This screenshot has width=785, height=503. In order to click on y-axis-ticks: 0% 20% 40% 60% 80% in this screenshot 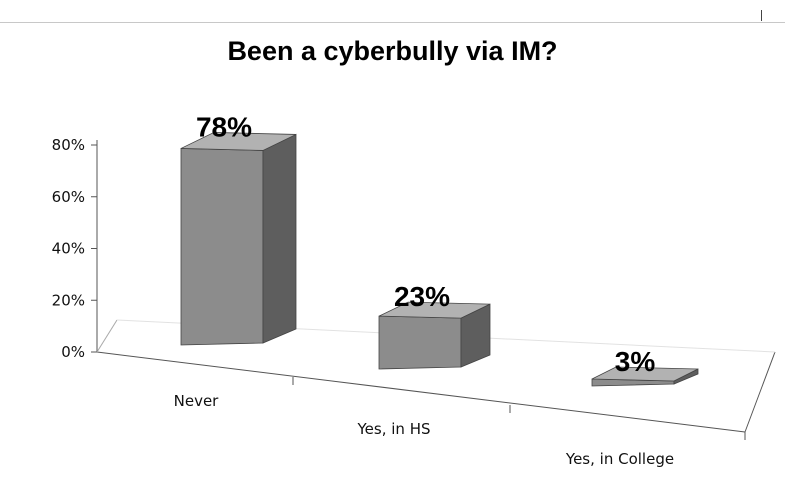, I will do `click(68, 248)`.